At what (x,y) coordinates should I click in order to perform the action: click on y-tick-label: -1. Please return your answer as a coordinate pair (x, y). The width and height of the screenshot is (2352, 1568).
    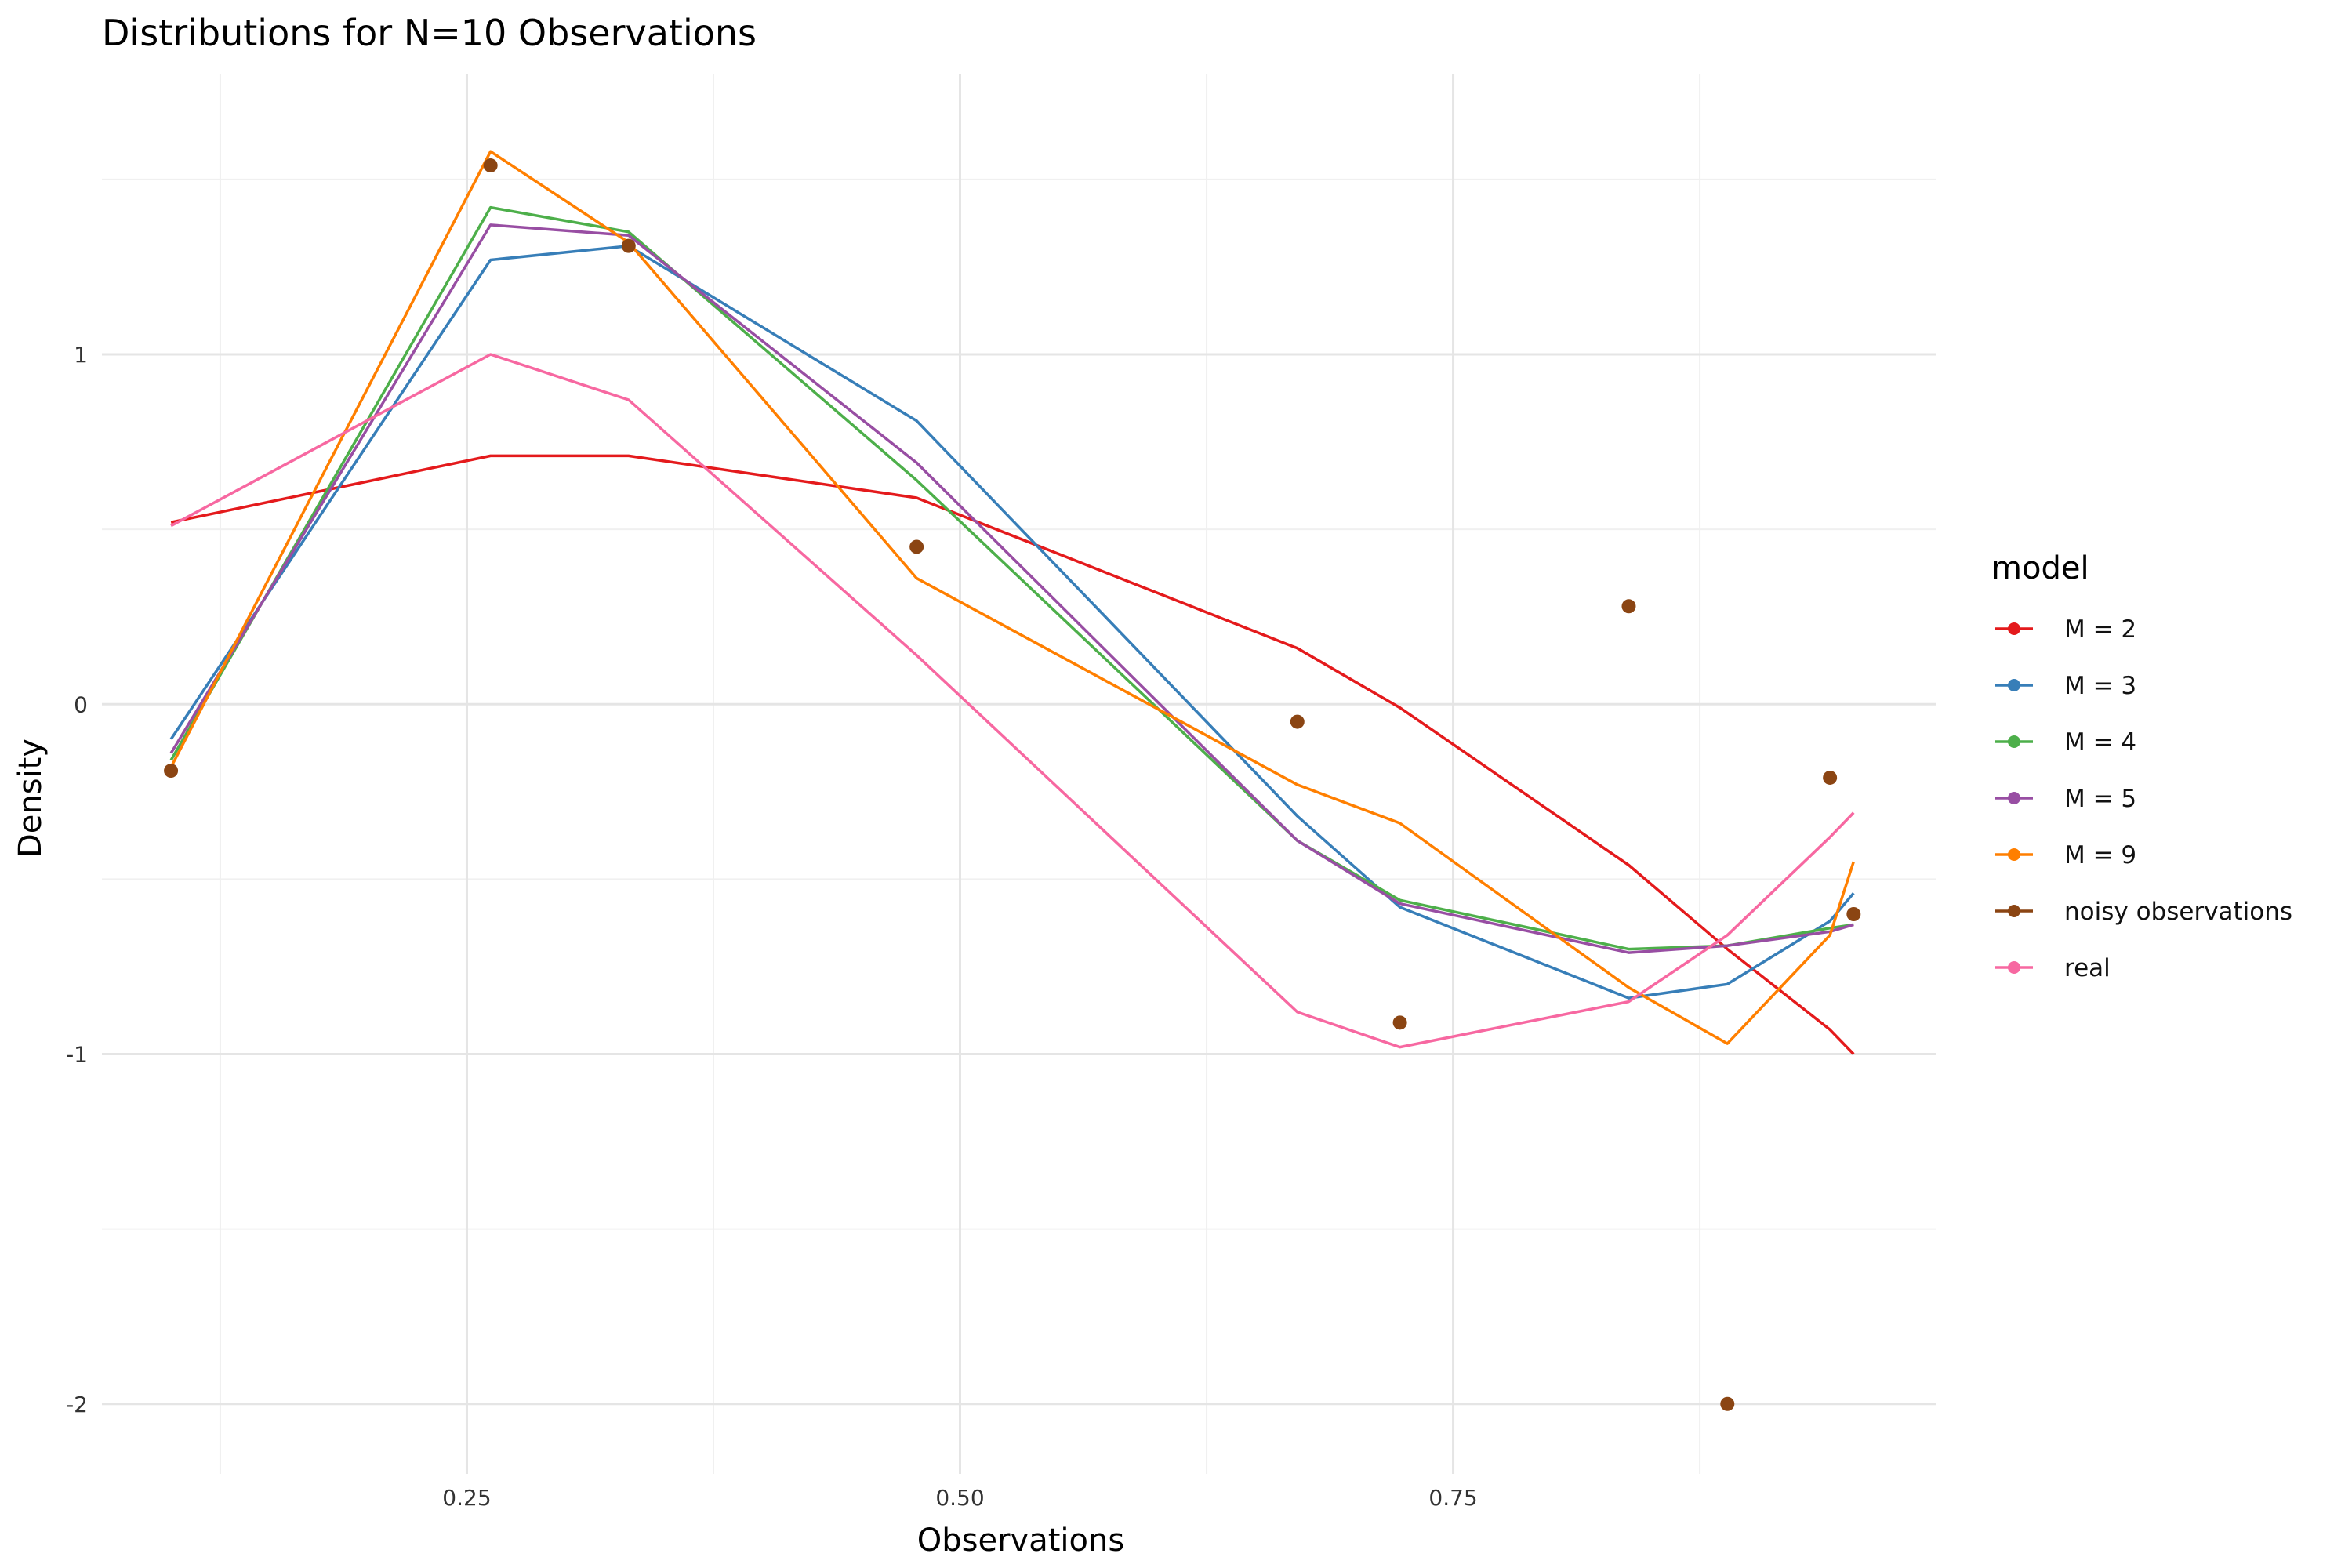
    Looking at the image, I should click on (77, 1055).